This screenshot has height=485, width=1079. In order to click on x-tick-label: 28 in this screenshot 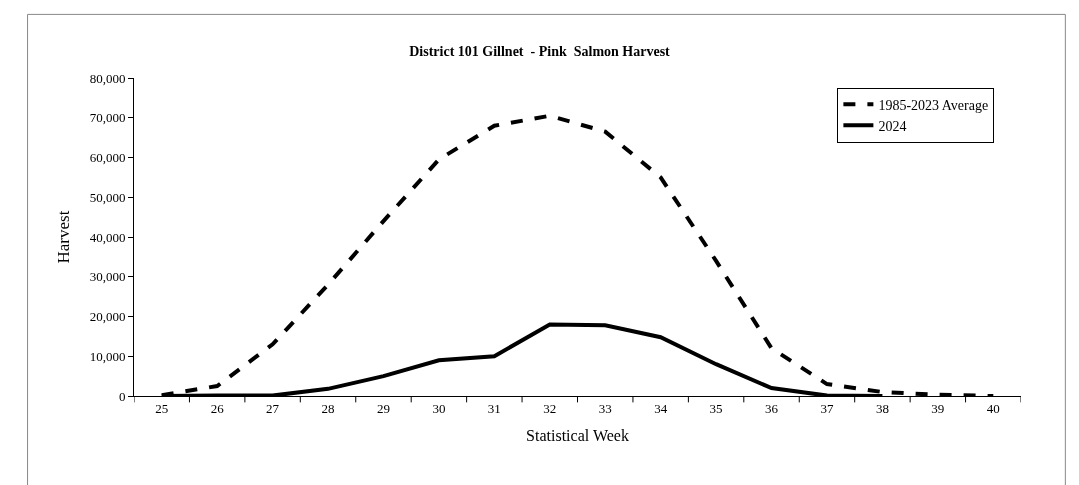, I will do `click(328, 408)`.